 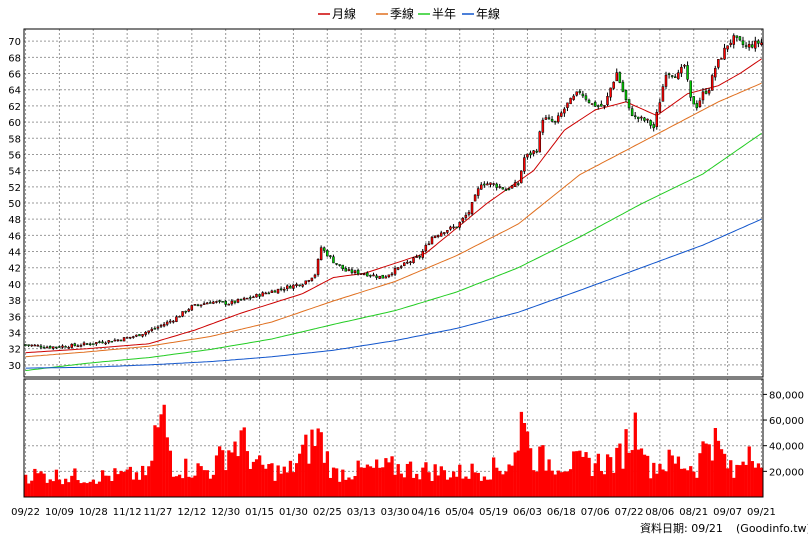 I want to click on date-tick-20: 08/21, so click(x=693, y=512).